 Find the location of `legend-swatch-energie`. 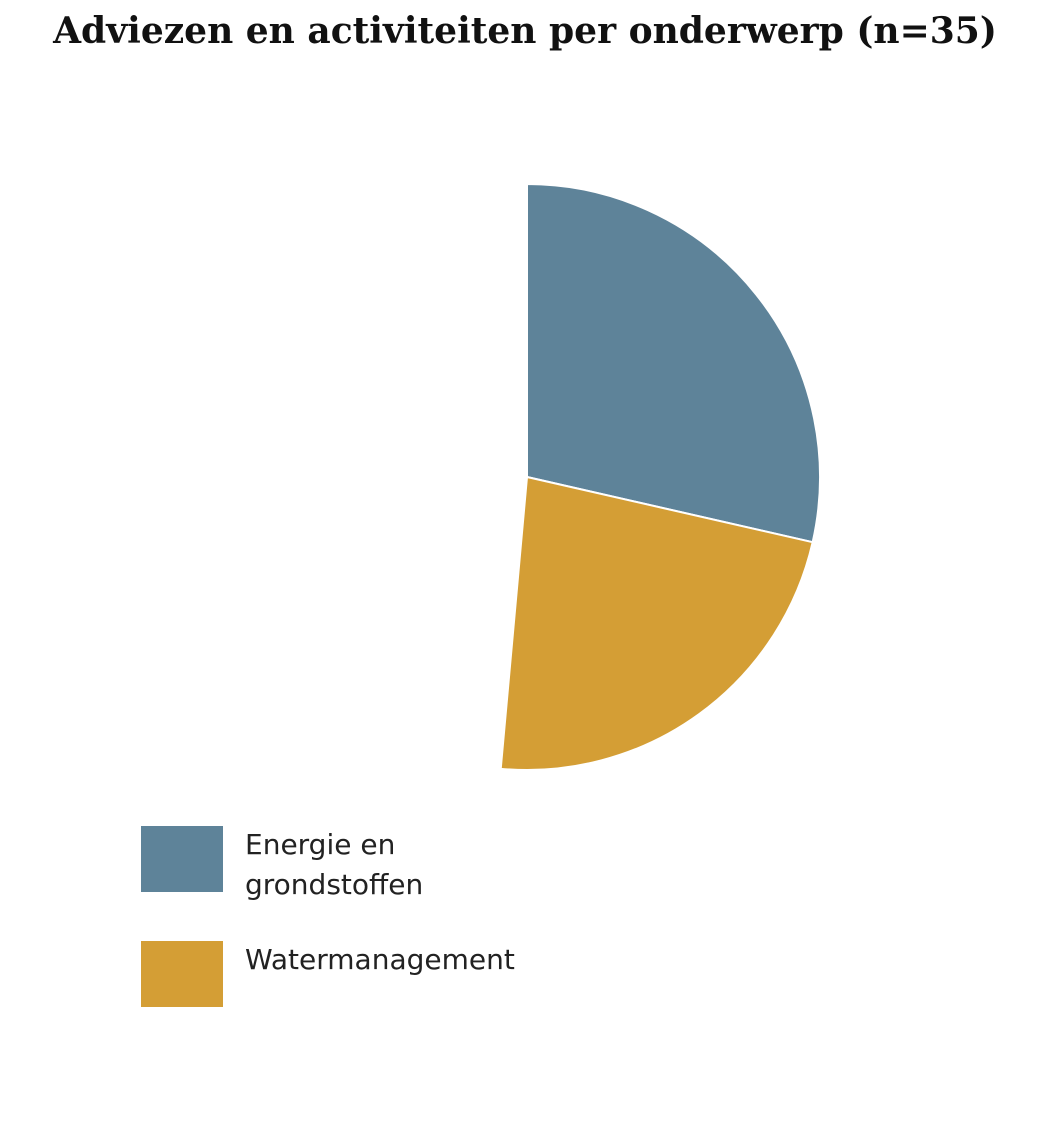

legend-swatch-energie is located at coordinates (182, 859).